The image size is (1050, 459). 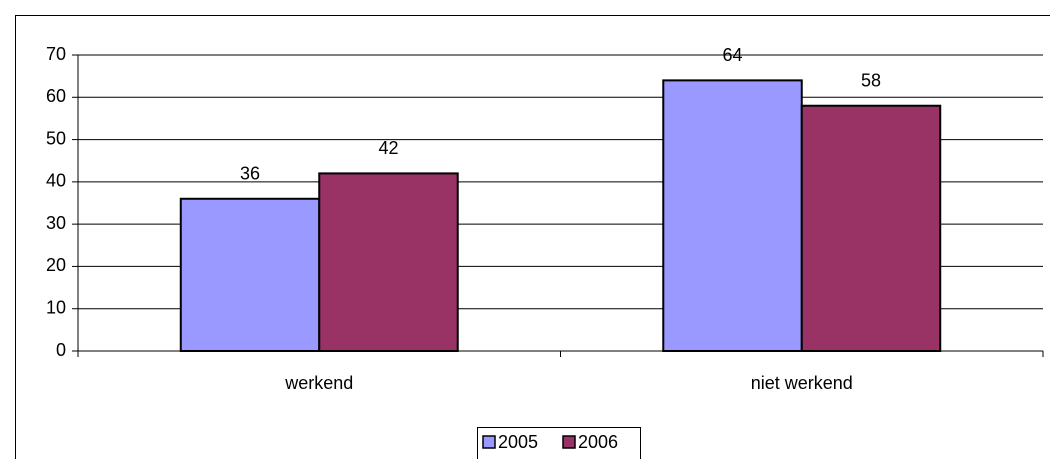 What do you see at coordinates (318, 383) in the screenshot?
I see `x-tick-label: werkend` at bounding box center [318, 383].